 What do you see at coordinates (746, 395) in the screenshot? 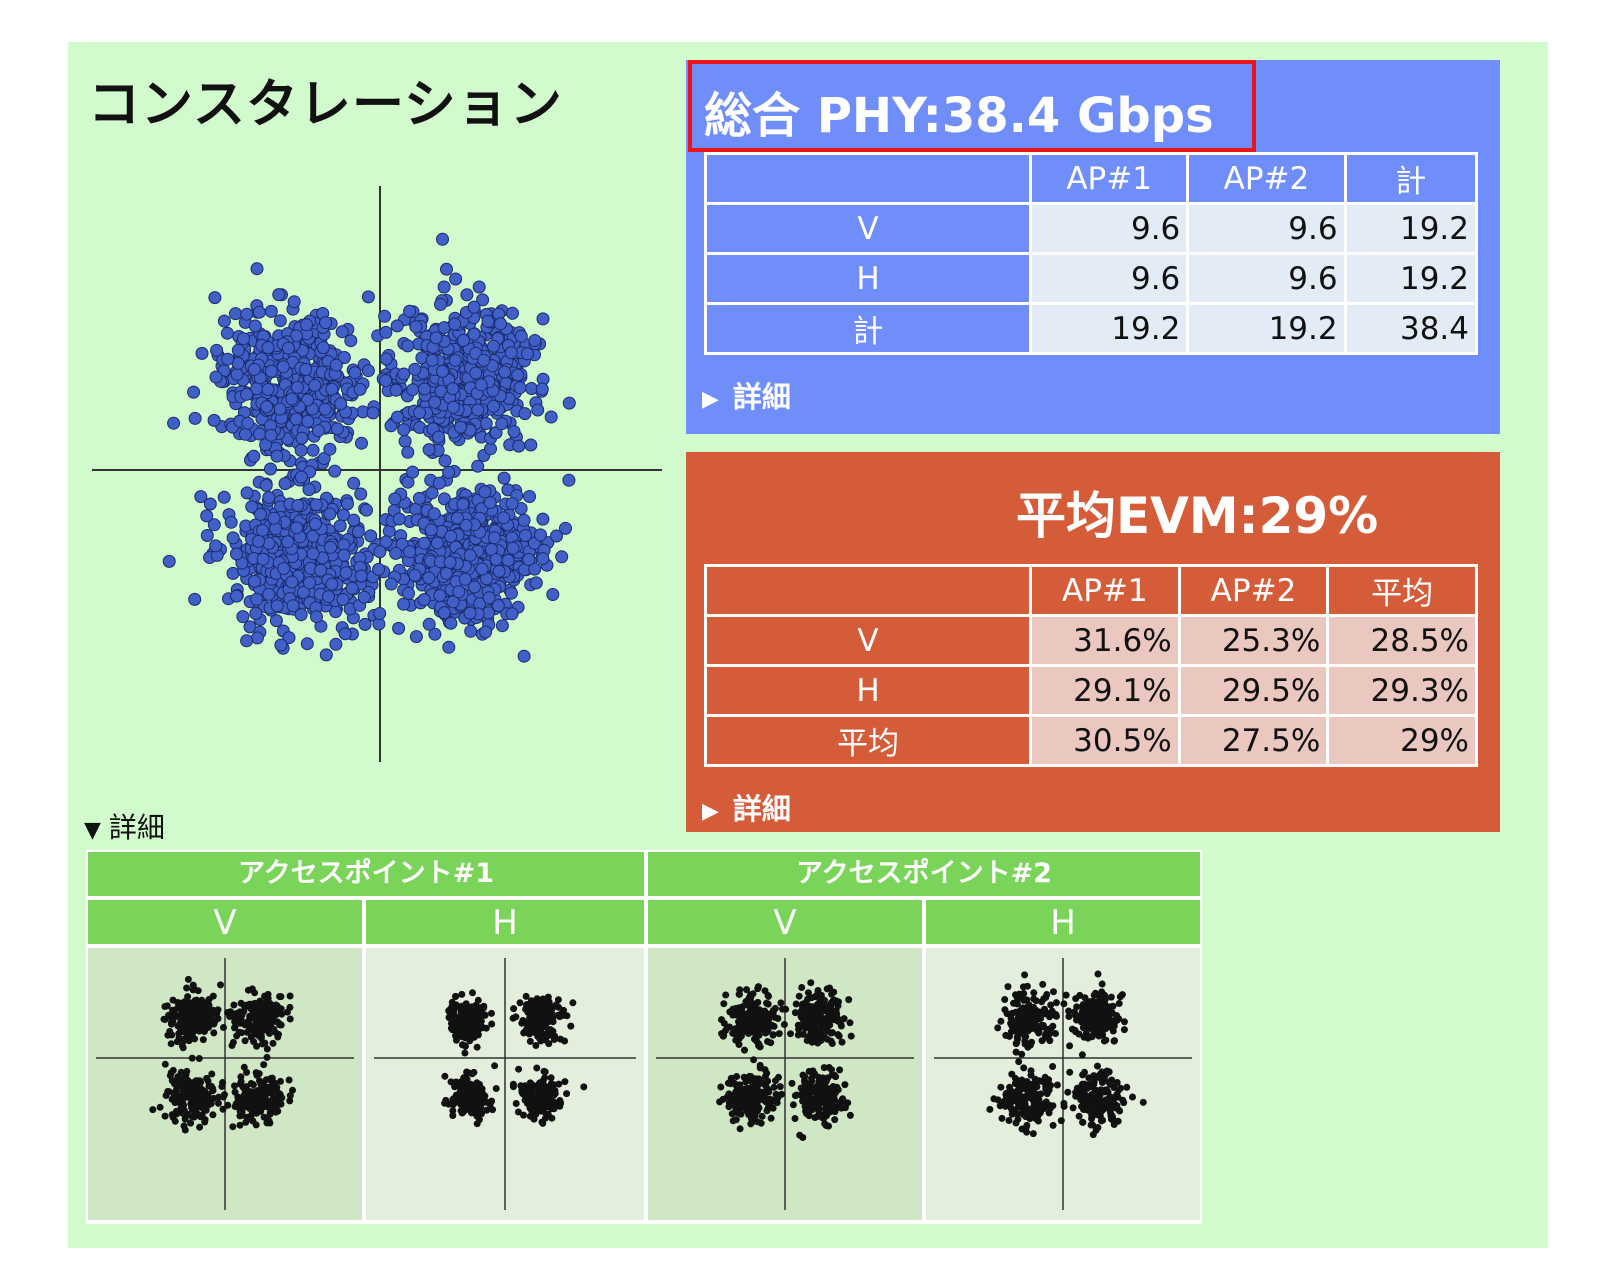
I see `phy-detail-toggle: ▶ 詳細` at bounding box center [746, 395].